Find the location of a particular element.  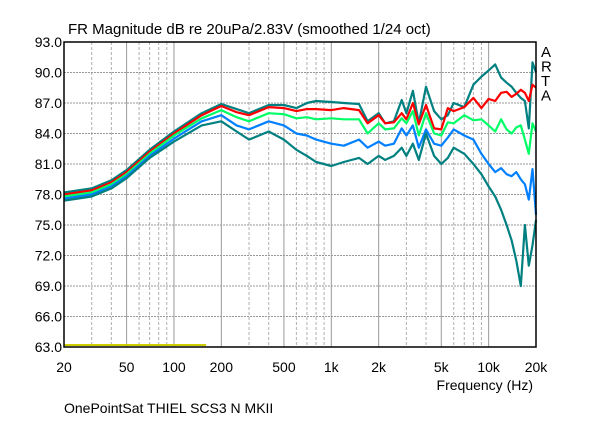

x-tick-label: 200 is located at coordinates (222, 367).